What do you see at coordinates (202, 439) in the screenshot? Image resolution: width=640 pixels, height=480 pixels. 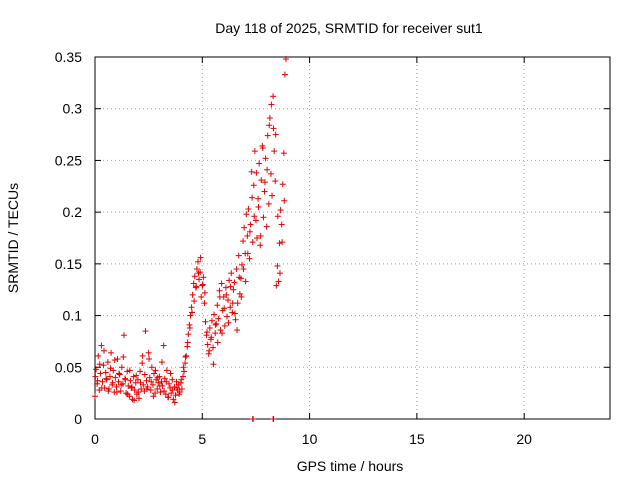 I see `x-tick-label: 5` at bounding box center [202, 439].